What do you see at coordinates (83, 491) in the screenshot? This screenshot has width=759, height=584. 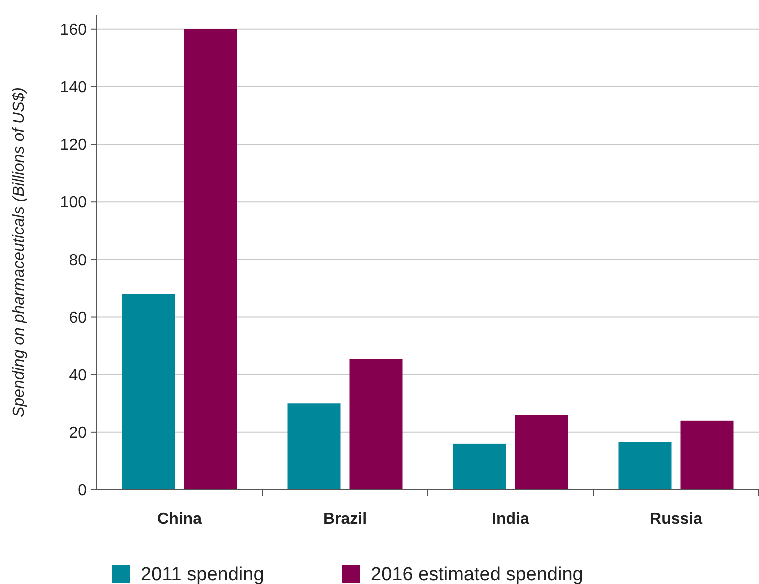 I see `y-tick-label: 0` at bounding box center [83, 491].